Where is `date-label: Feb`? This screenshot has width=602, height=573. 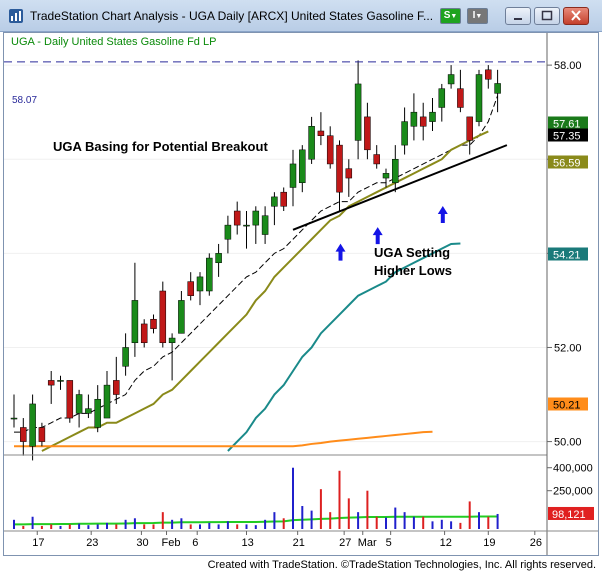 date-label: Feb is located at coordinates (171, 543).